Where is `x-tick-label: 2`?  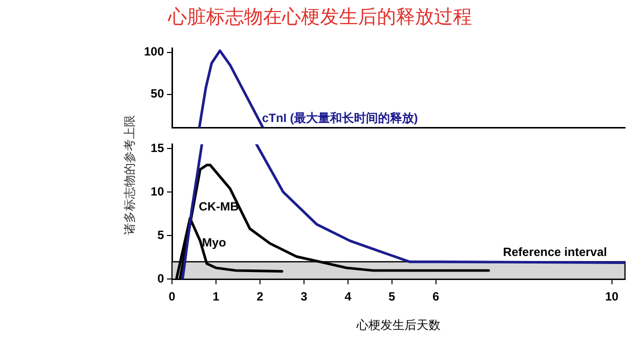 x-tick-label: 2 is located at coordinates (260, 297).